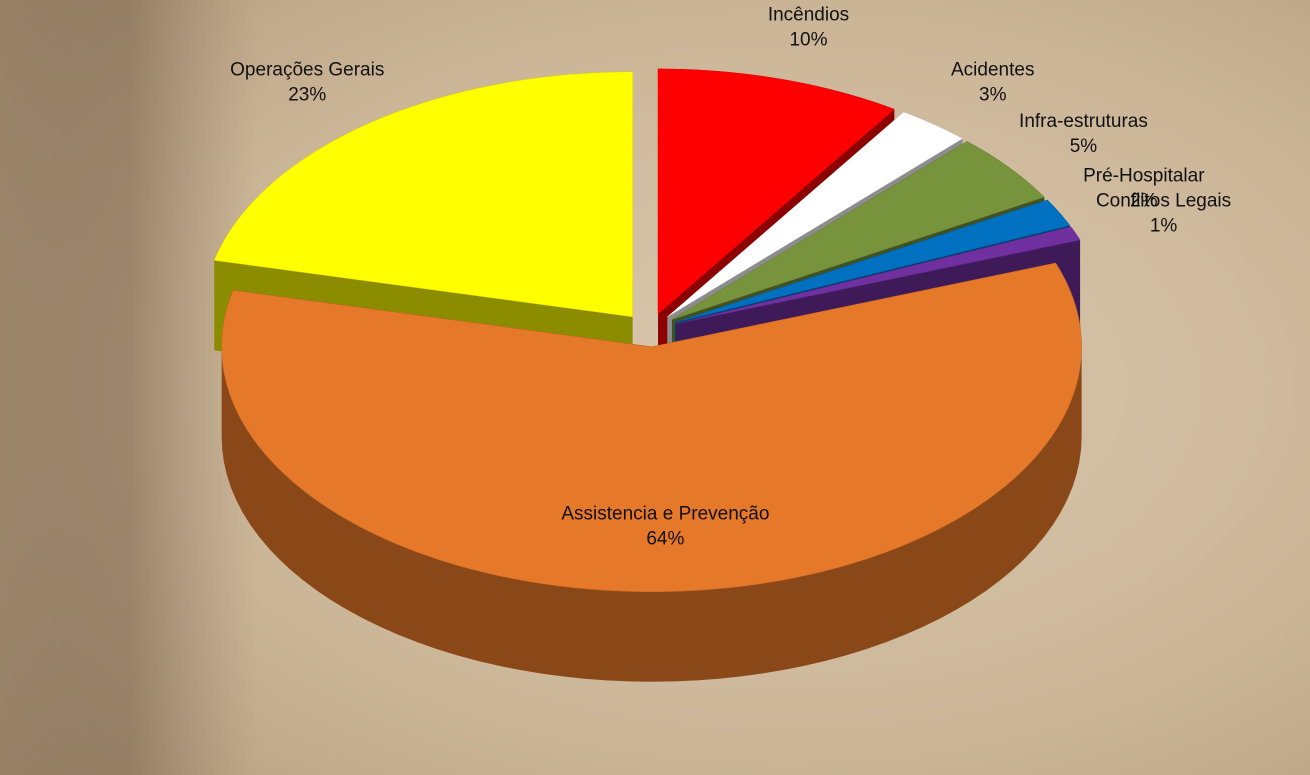 This screenshot has height=775, width=1310. Describe the element at coordinates (307, 69) in the screenshot. I see `slice-label: Operações Gerais` at that location.